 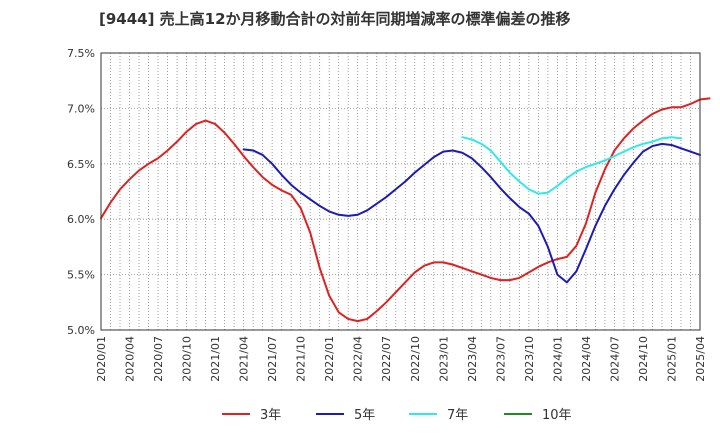 I want to click on legend-label-3: 7年, so click(x=457, y=415).